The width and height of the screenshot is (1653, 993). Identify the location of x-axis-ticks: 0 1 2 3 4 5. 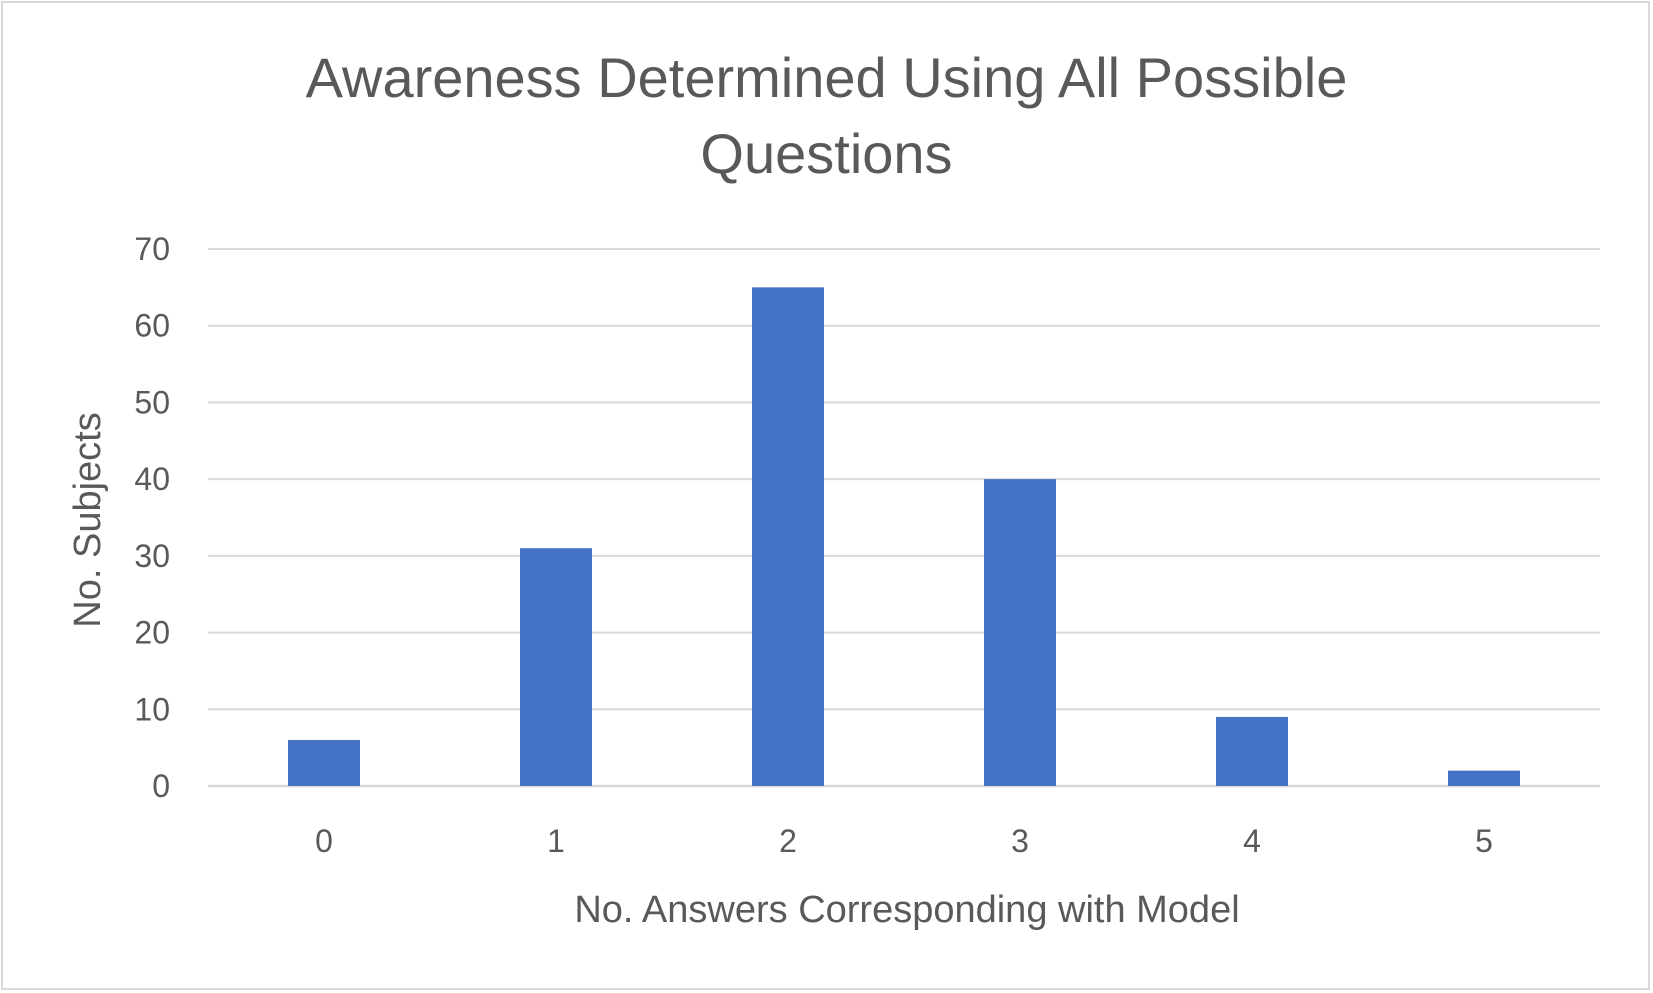
(904, 841).